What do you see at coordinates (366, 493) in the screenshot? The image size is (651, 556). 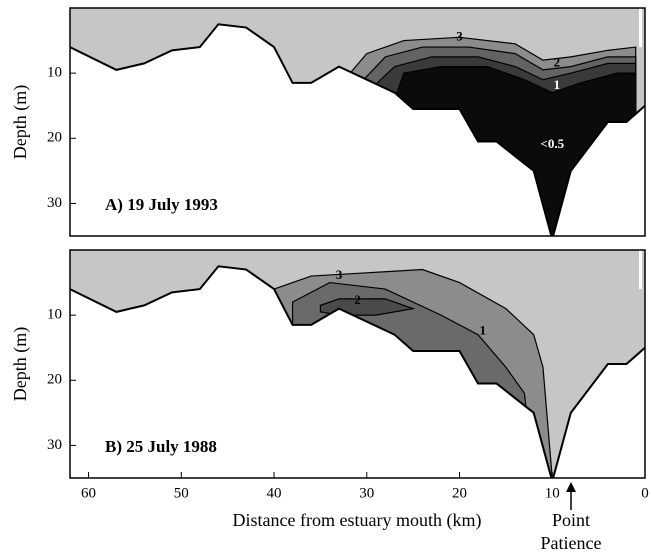 I see `x-tick-label: 30` at bounding box center [366, 493].